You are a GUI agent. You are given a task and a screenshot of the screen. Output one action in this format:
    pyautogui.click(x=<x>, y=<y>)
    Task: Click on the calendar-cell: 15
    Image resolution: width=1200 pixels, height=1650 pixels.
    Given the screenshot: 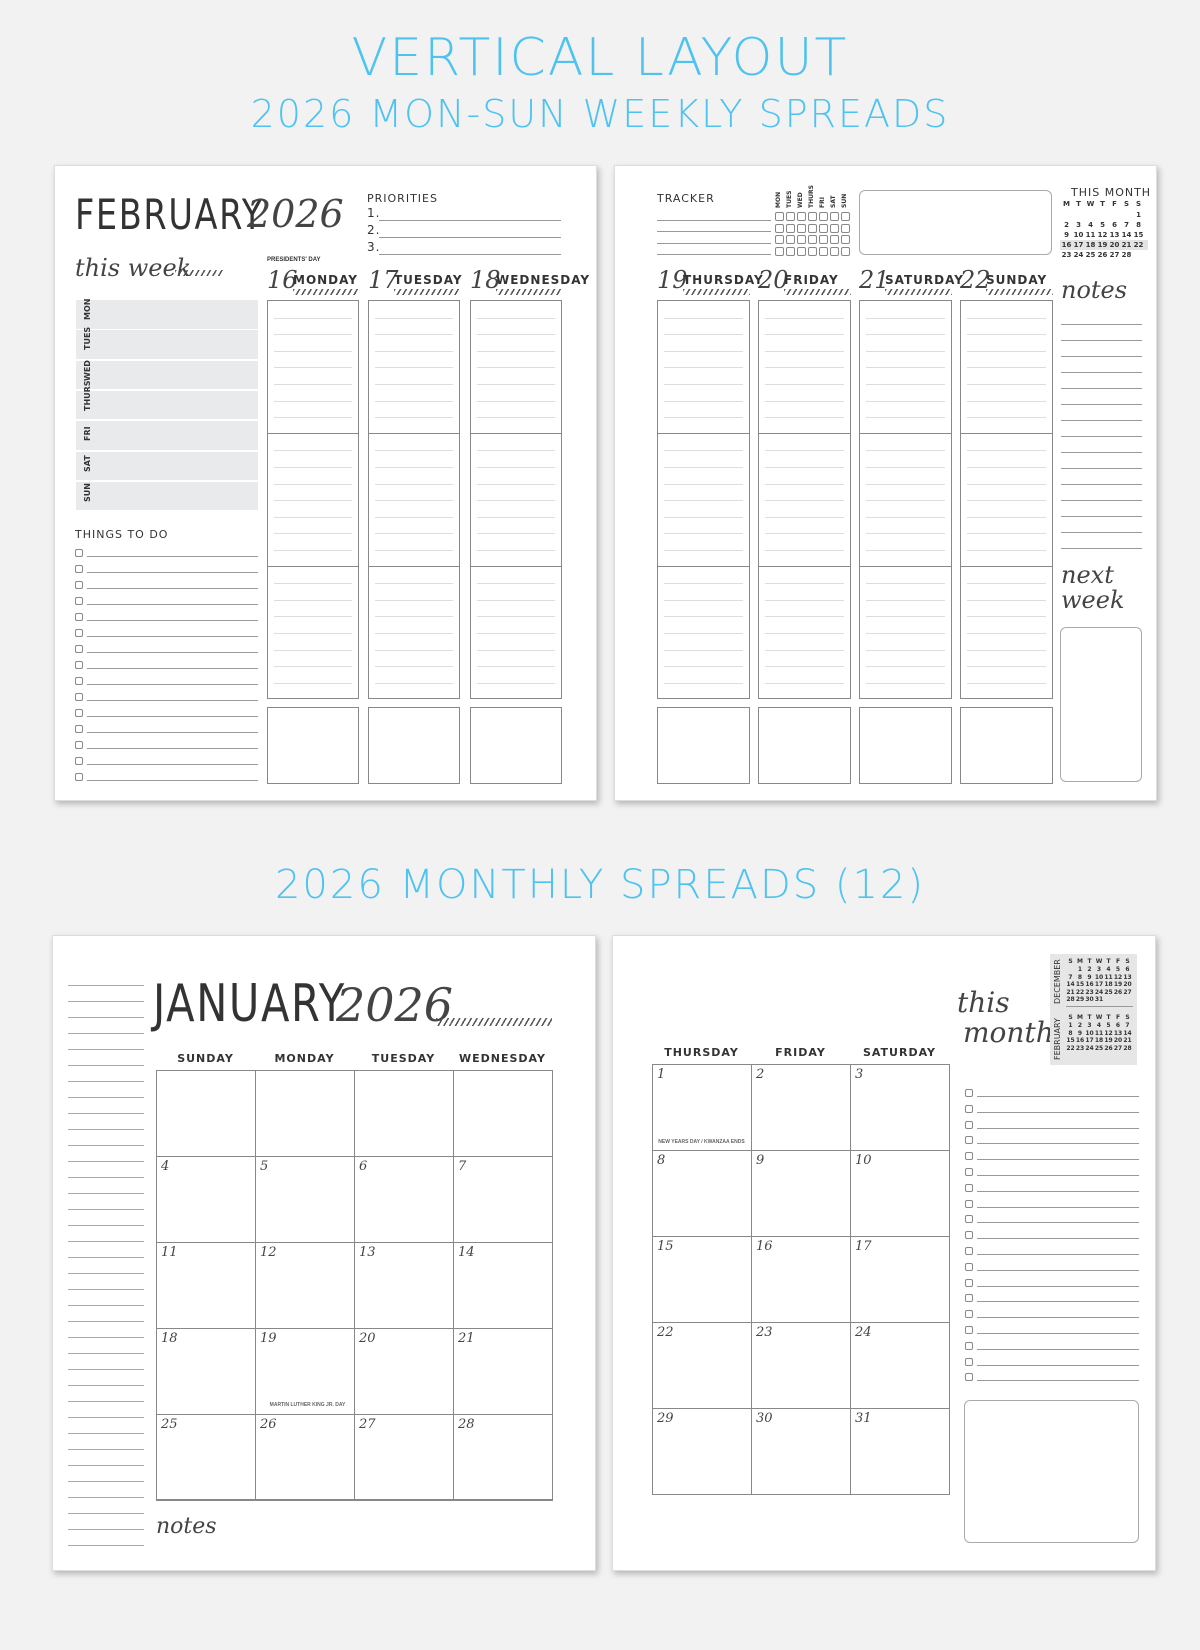 What is the action you would take?
    pyautogui.click(x=702, y=1279)
    